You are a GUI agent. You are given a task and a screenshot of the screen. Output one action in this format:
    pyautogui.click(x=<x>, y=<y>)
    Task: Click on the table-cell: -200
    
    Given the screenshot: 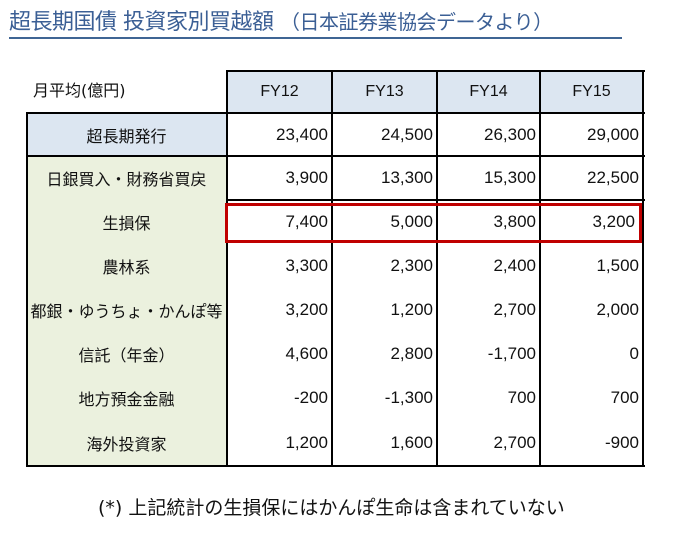 What is the action you would take?
    pyautogui.click(x=279, y=398)
    